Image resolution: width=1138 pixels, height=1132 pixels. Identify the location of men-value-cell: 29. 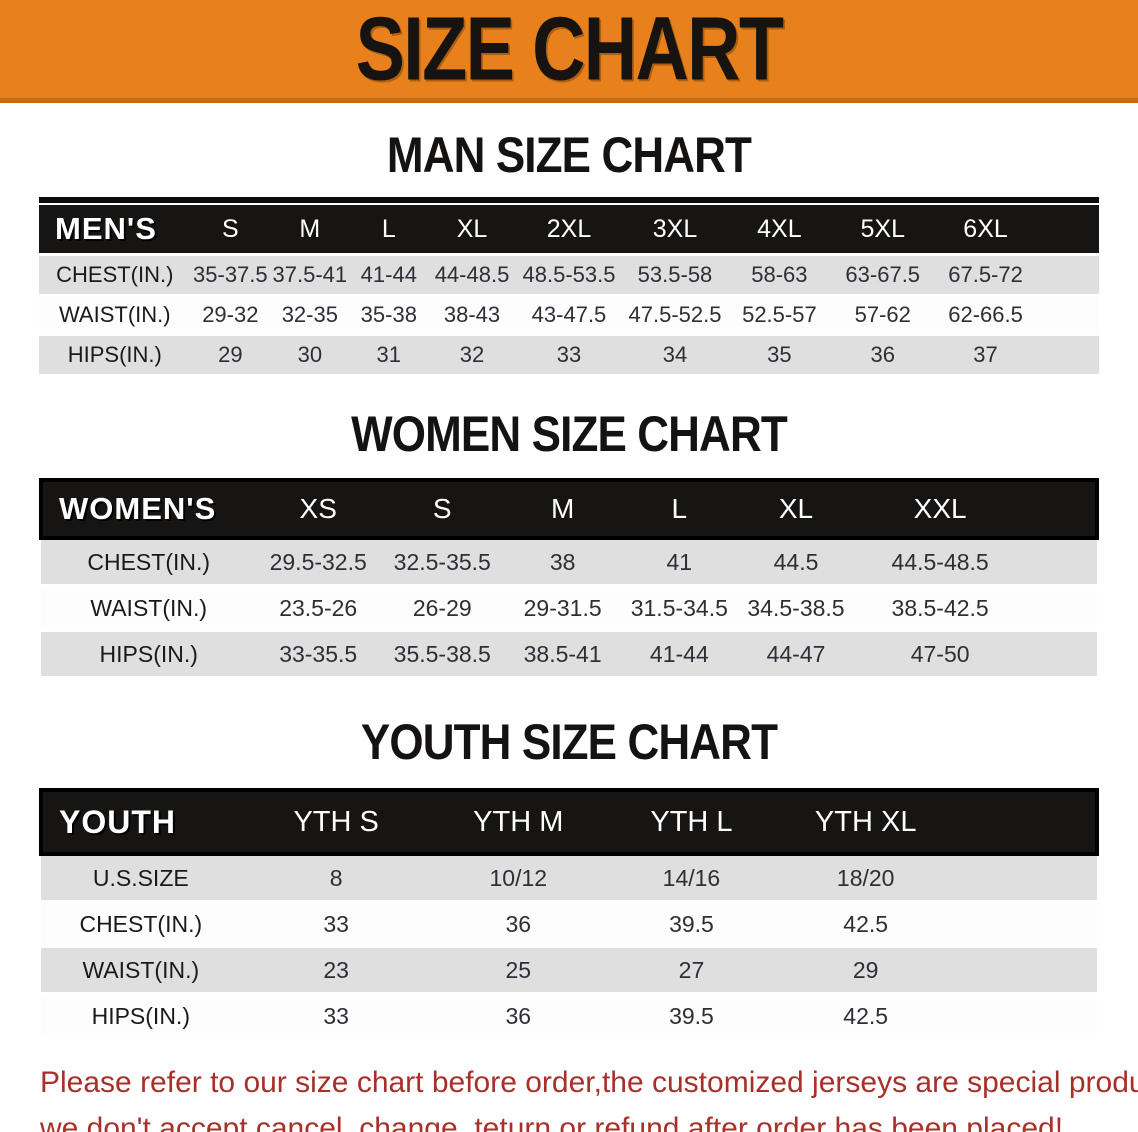
(230, 355).